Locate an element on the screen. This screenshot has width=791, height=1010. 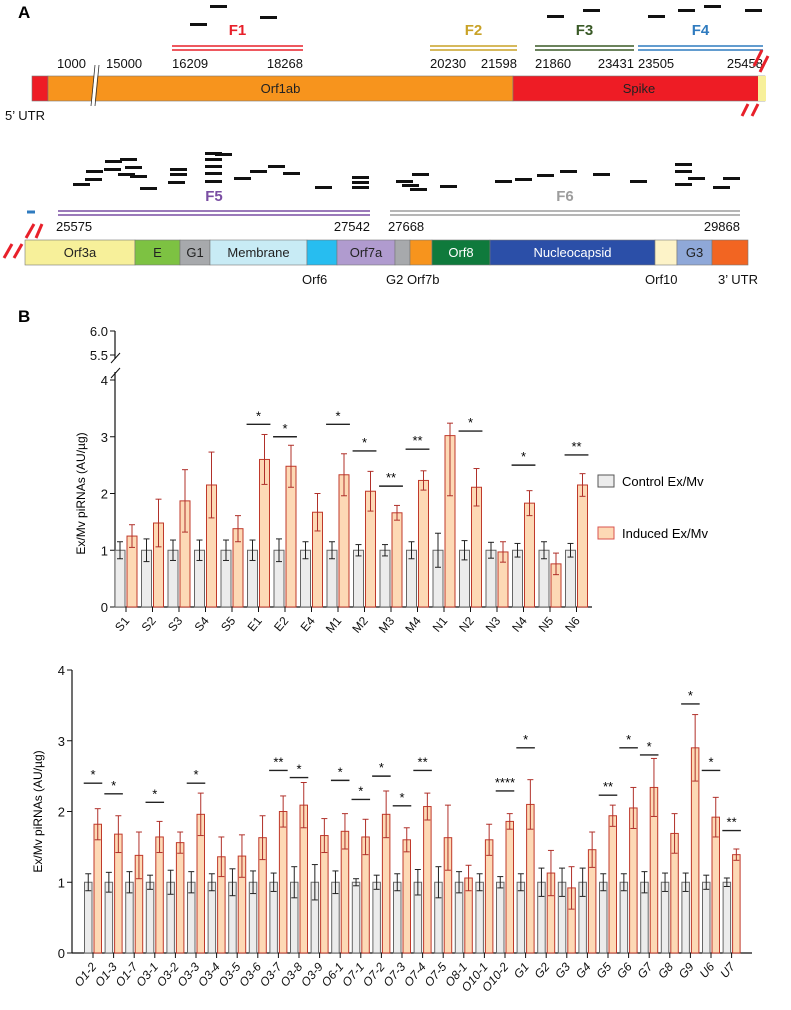
x-tick-label: O3-6 is located at coordinates (250, 975).